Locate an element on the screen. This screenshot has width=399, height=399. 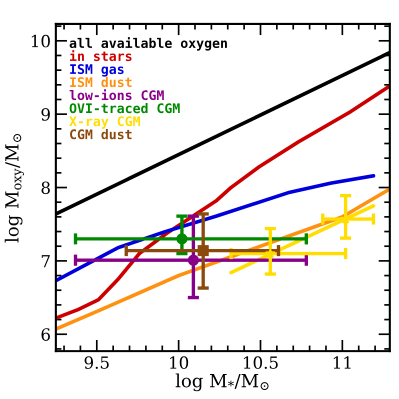
text: in stars is located at coordinates (101, 56).